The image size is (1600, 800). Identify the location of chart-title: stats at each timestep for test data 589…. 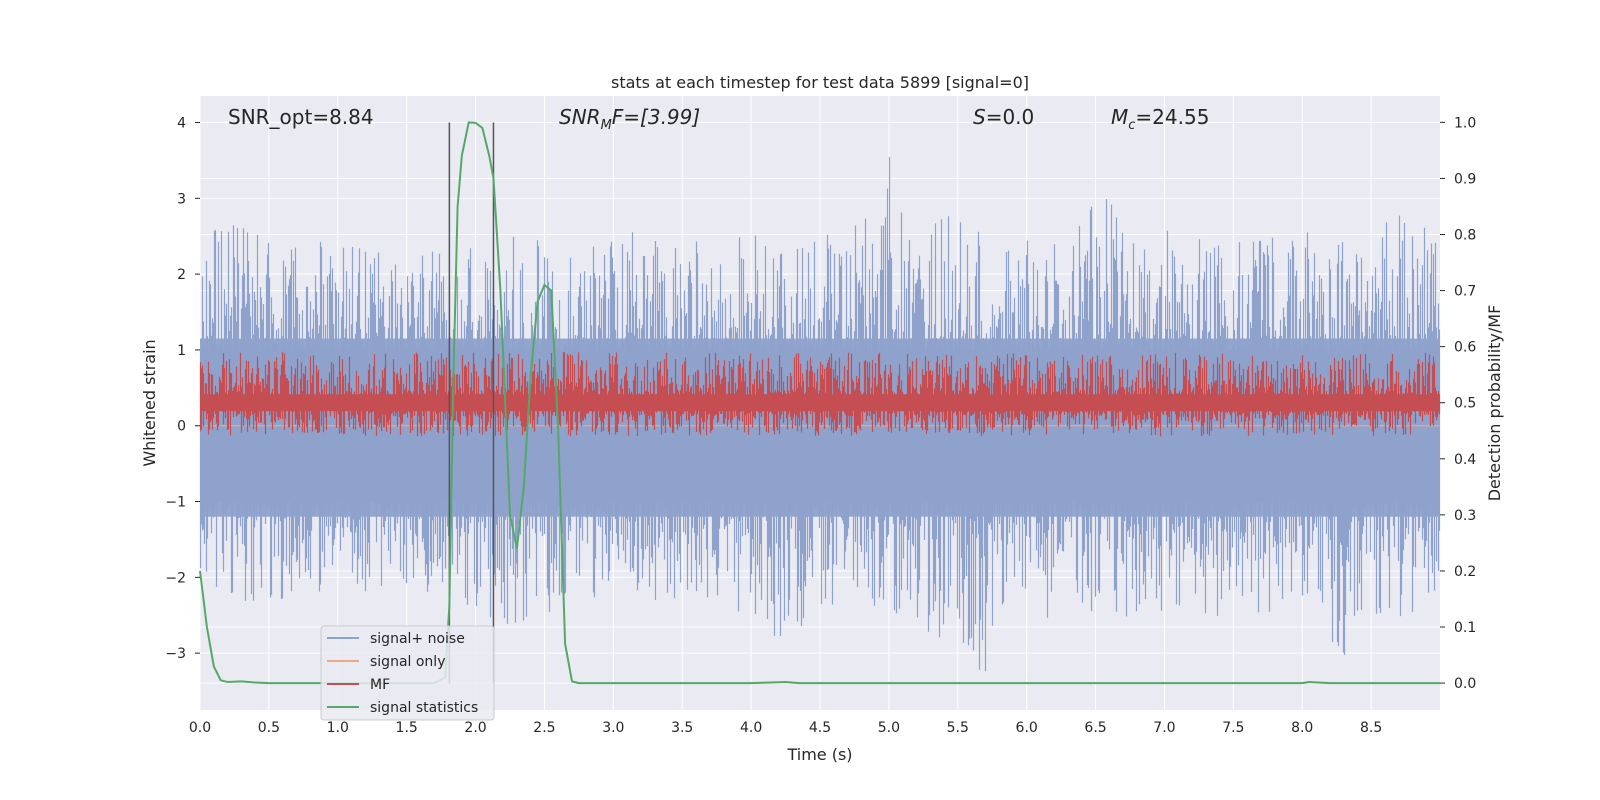
(820, 82).